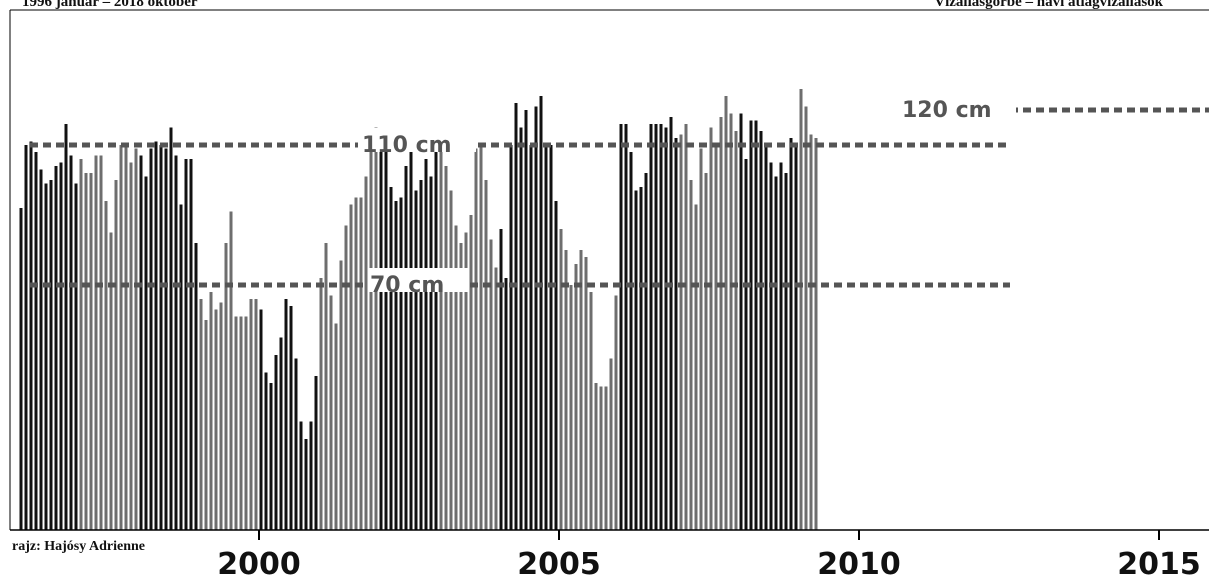 The height and width of the screenshot is (577, 1209). Describe the element at coordinates (559, 562) in the screenshot. I see `x-tick-label: 2005` at that location.